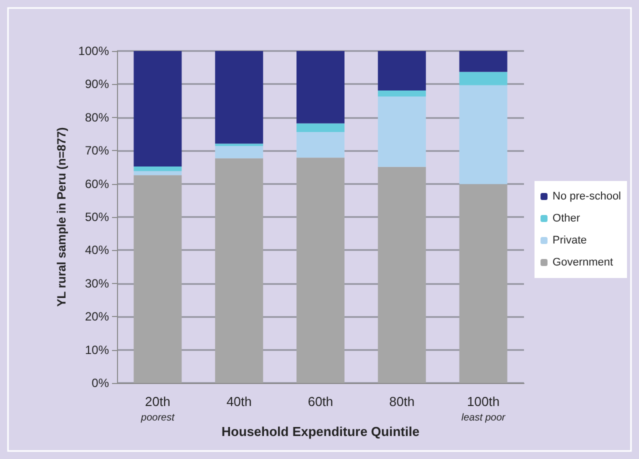 The width and height of the screenshot is (639, 459). What do you see at coordinates (97, 217) in the screenshot?
I see `y-tick-label: 50%` at bounding box center [97, 217].